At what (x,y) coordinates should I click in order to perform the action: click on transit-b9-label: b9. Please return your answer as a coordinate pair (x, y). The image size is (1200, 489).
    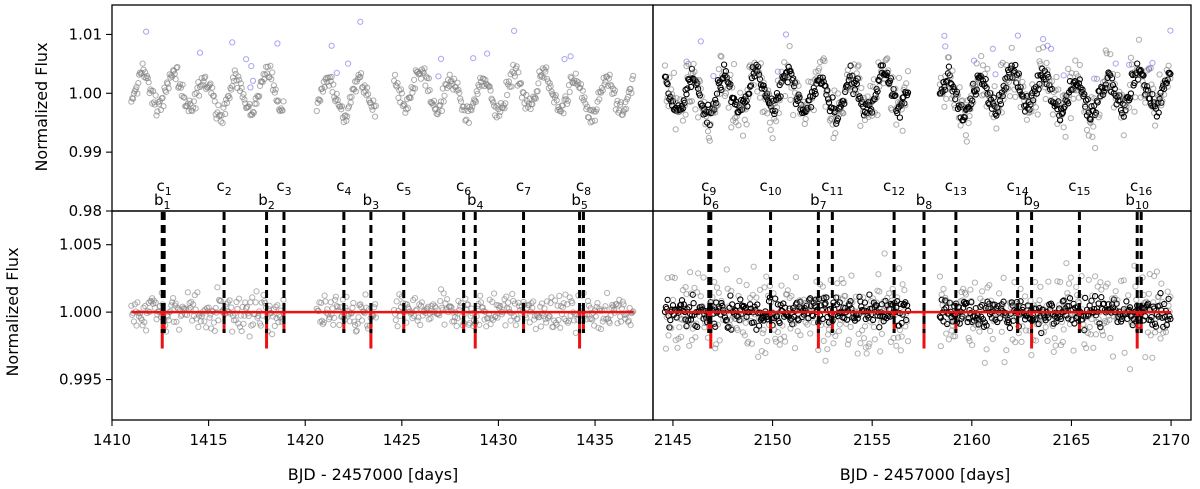
    Looking at the image, I should click on (1031, 201).